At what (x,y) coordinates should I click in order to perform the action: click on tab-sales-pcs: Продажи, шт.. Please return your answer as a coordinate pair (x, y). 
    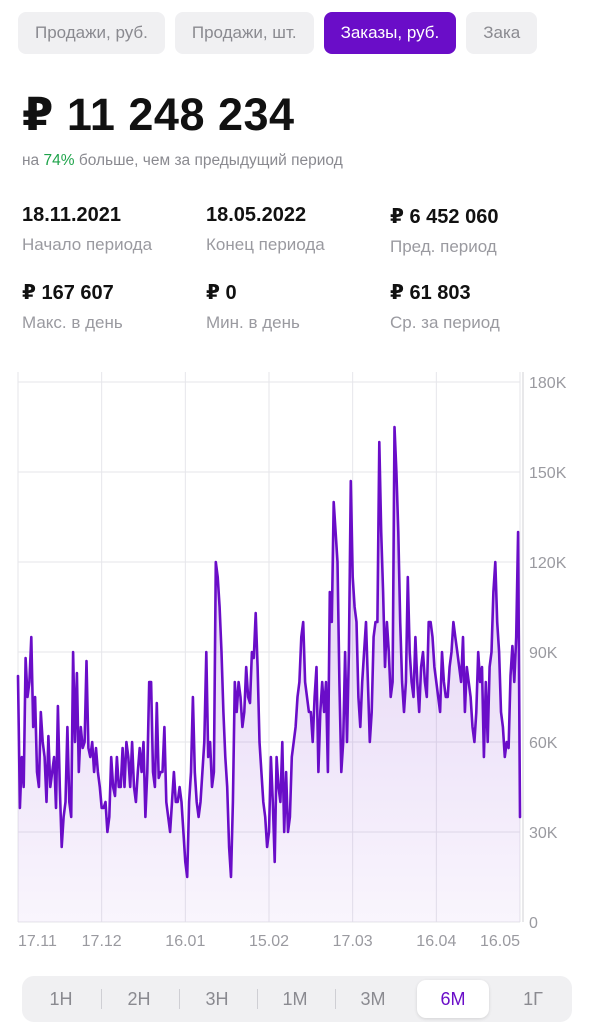
    Looking at the image, I should click on (244, 33).